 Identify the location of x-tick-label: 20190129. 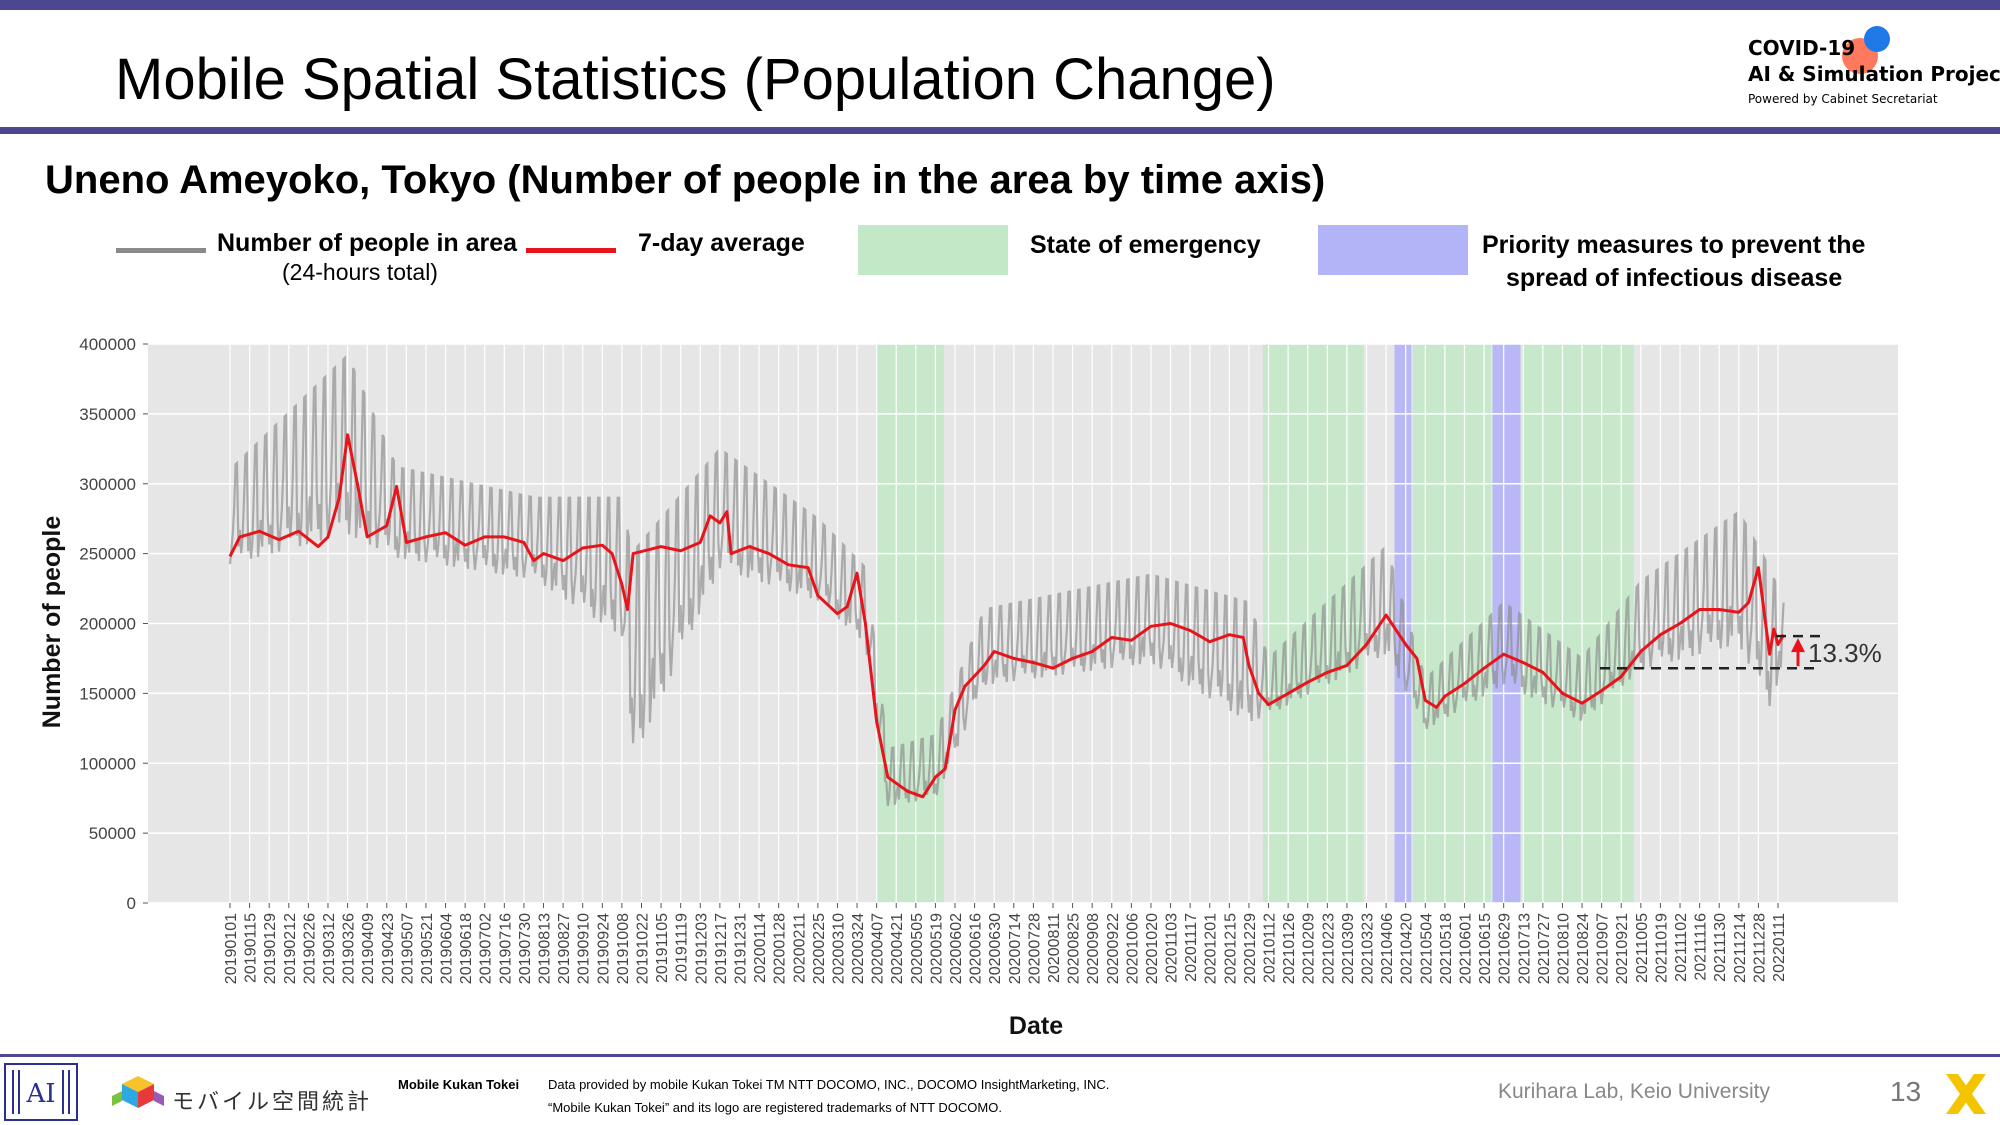
(270, 948).